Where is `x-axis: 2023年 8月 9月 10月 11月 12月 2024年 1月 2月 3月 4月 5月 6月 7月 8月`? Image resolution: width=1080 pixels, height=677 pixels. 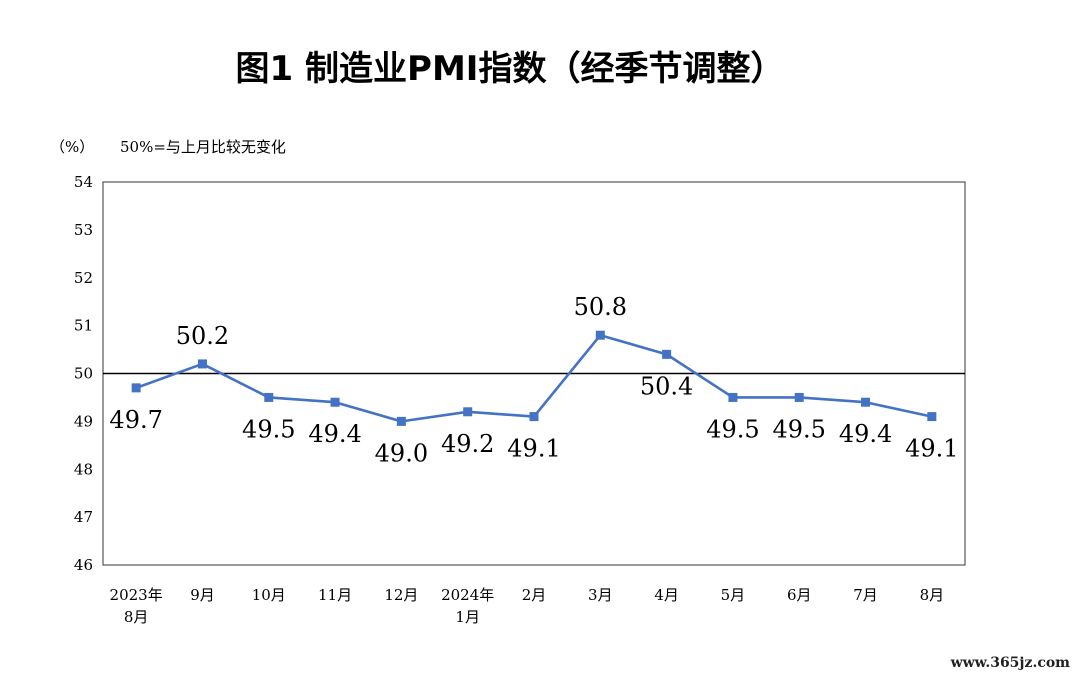
x-axis: 2023年 8月 9月 10月 11月 12月 2024年 1月 2月 3月 4月 5月 6月 7月 8月 is located at coordinates (527, 606).